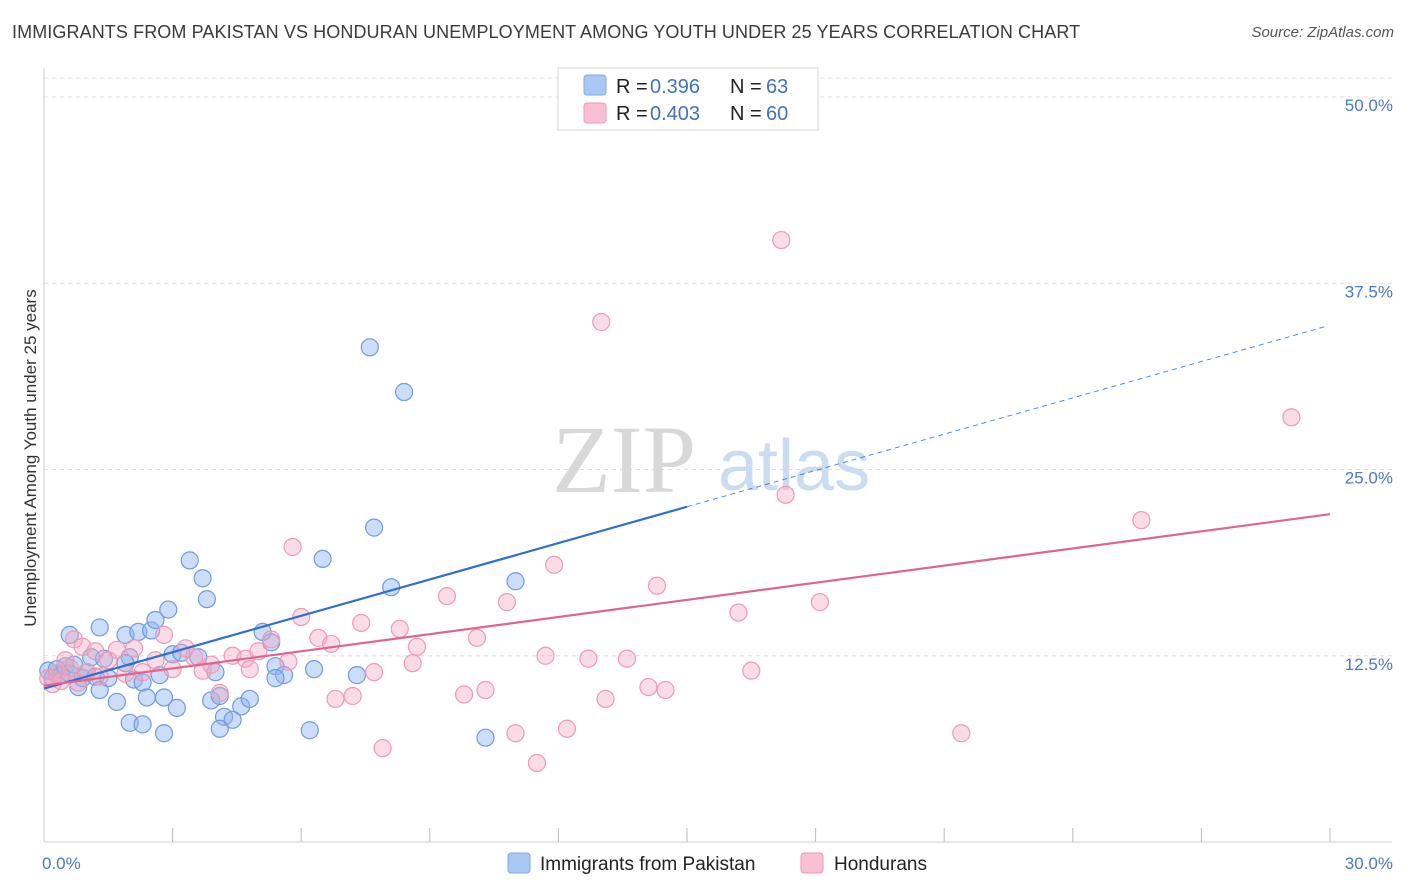 This screenshot has height=892, width=1406. I want to click on bottom-legend-label-pakistan: Immigrants from Pakistan, so click(647, 864).